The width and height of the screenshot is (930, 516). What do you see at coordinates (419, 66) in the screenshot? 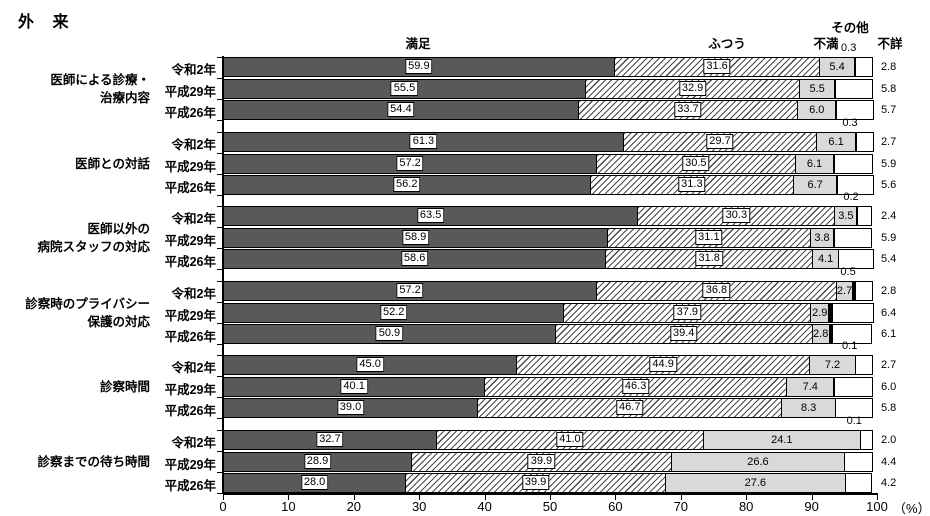
I see `value-label: 59.9` at bounding box center [419, 66].